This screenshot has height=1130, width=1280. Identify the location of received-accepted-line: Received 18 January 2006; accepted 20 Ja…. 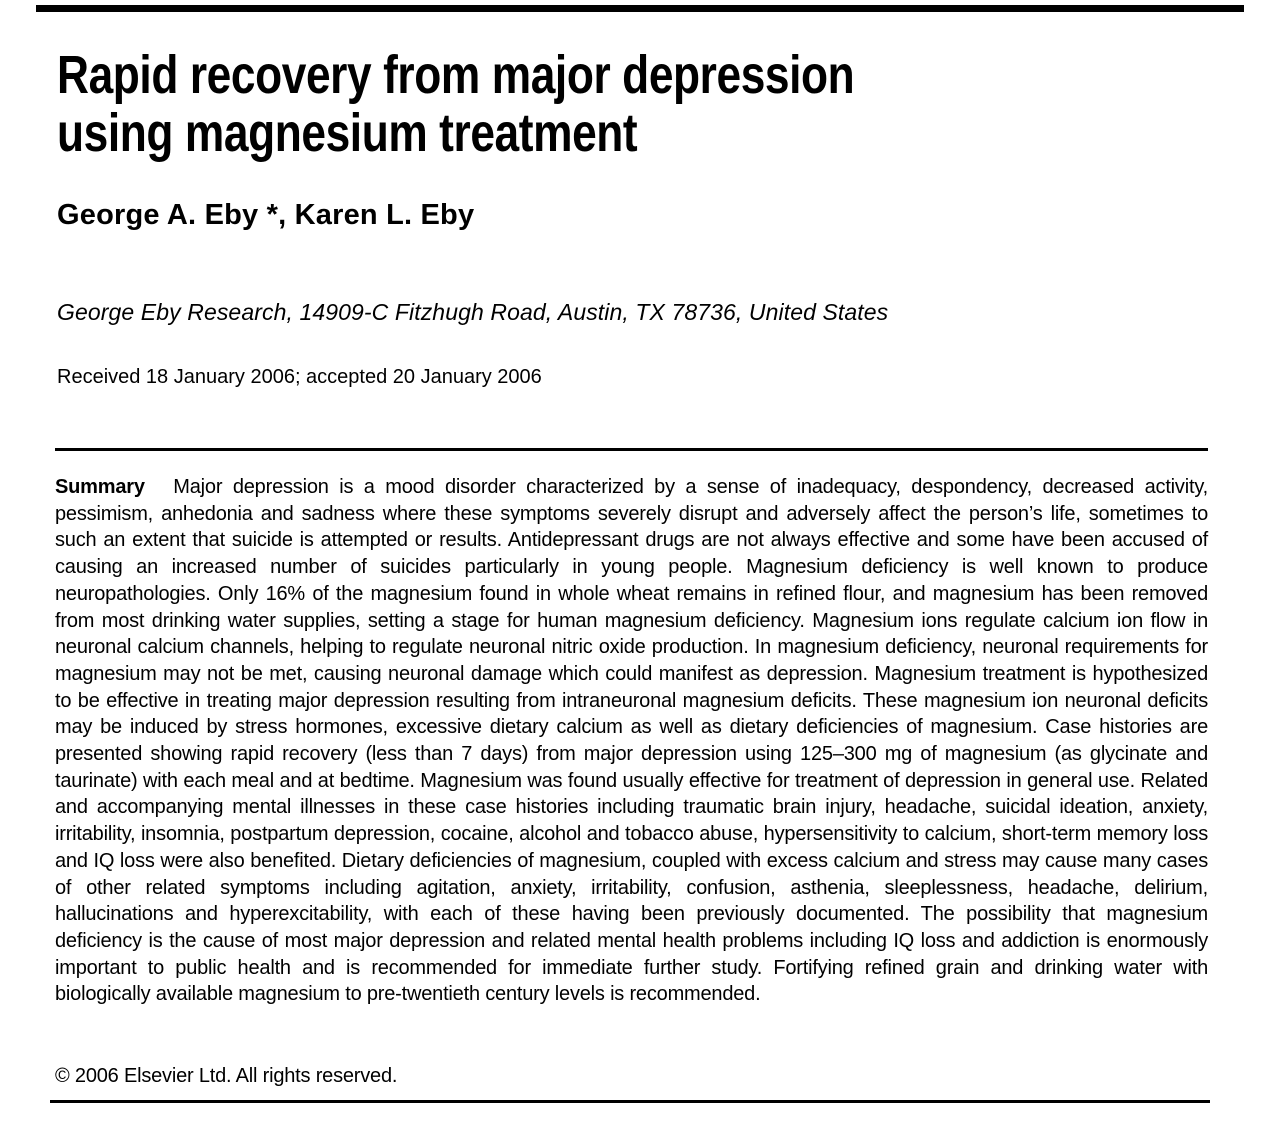
(299, 377).